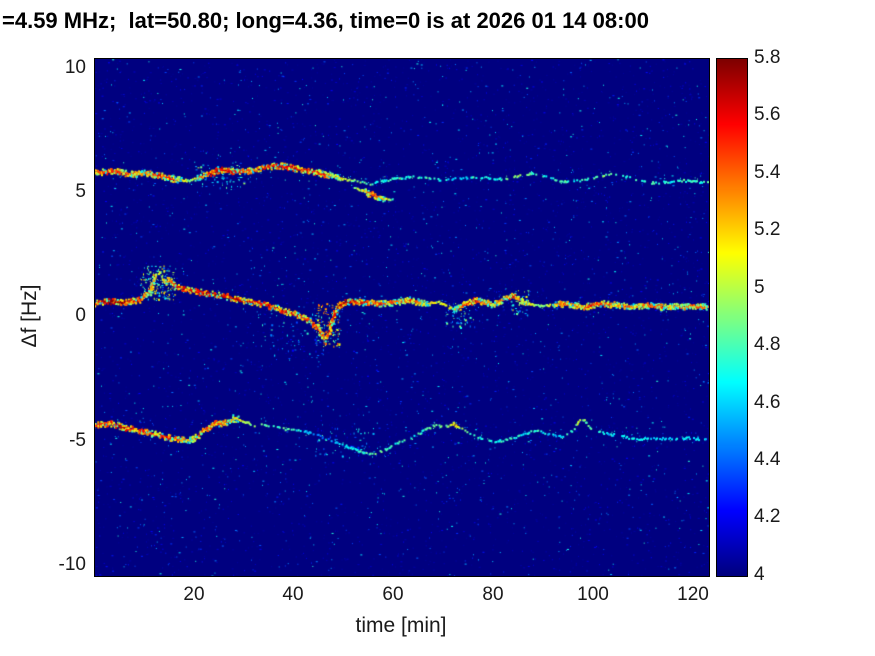 The width and height of the screenshot is (875, 656). What do you see at coordinates (767, 402) in the screenshot?
I see `colorbar-tick-label: 4.6` at bounding box center [767, 402].